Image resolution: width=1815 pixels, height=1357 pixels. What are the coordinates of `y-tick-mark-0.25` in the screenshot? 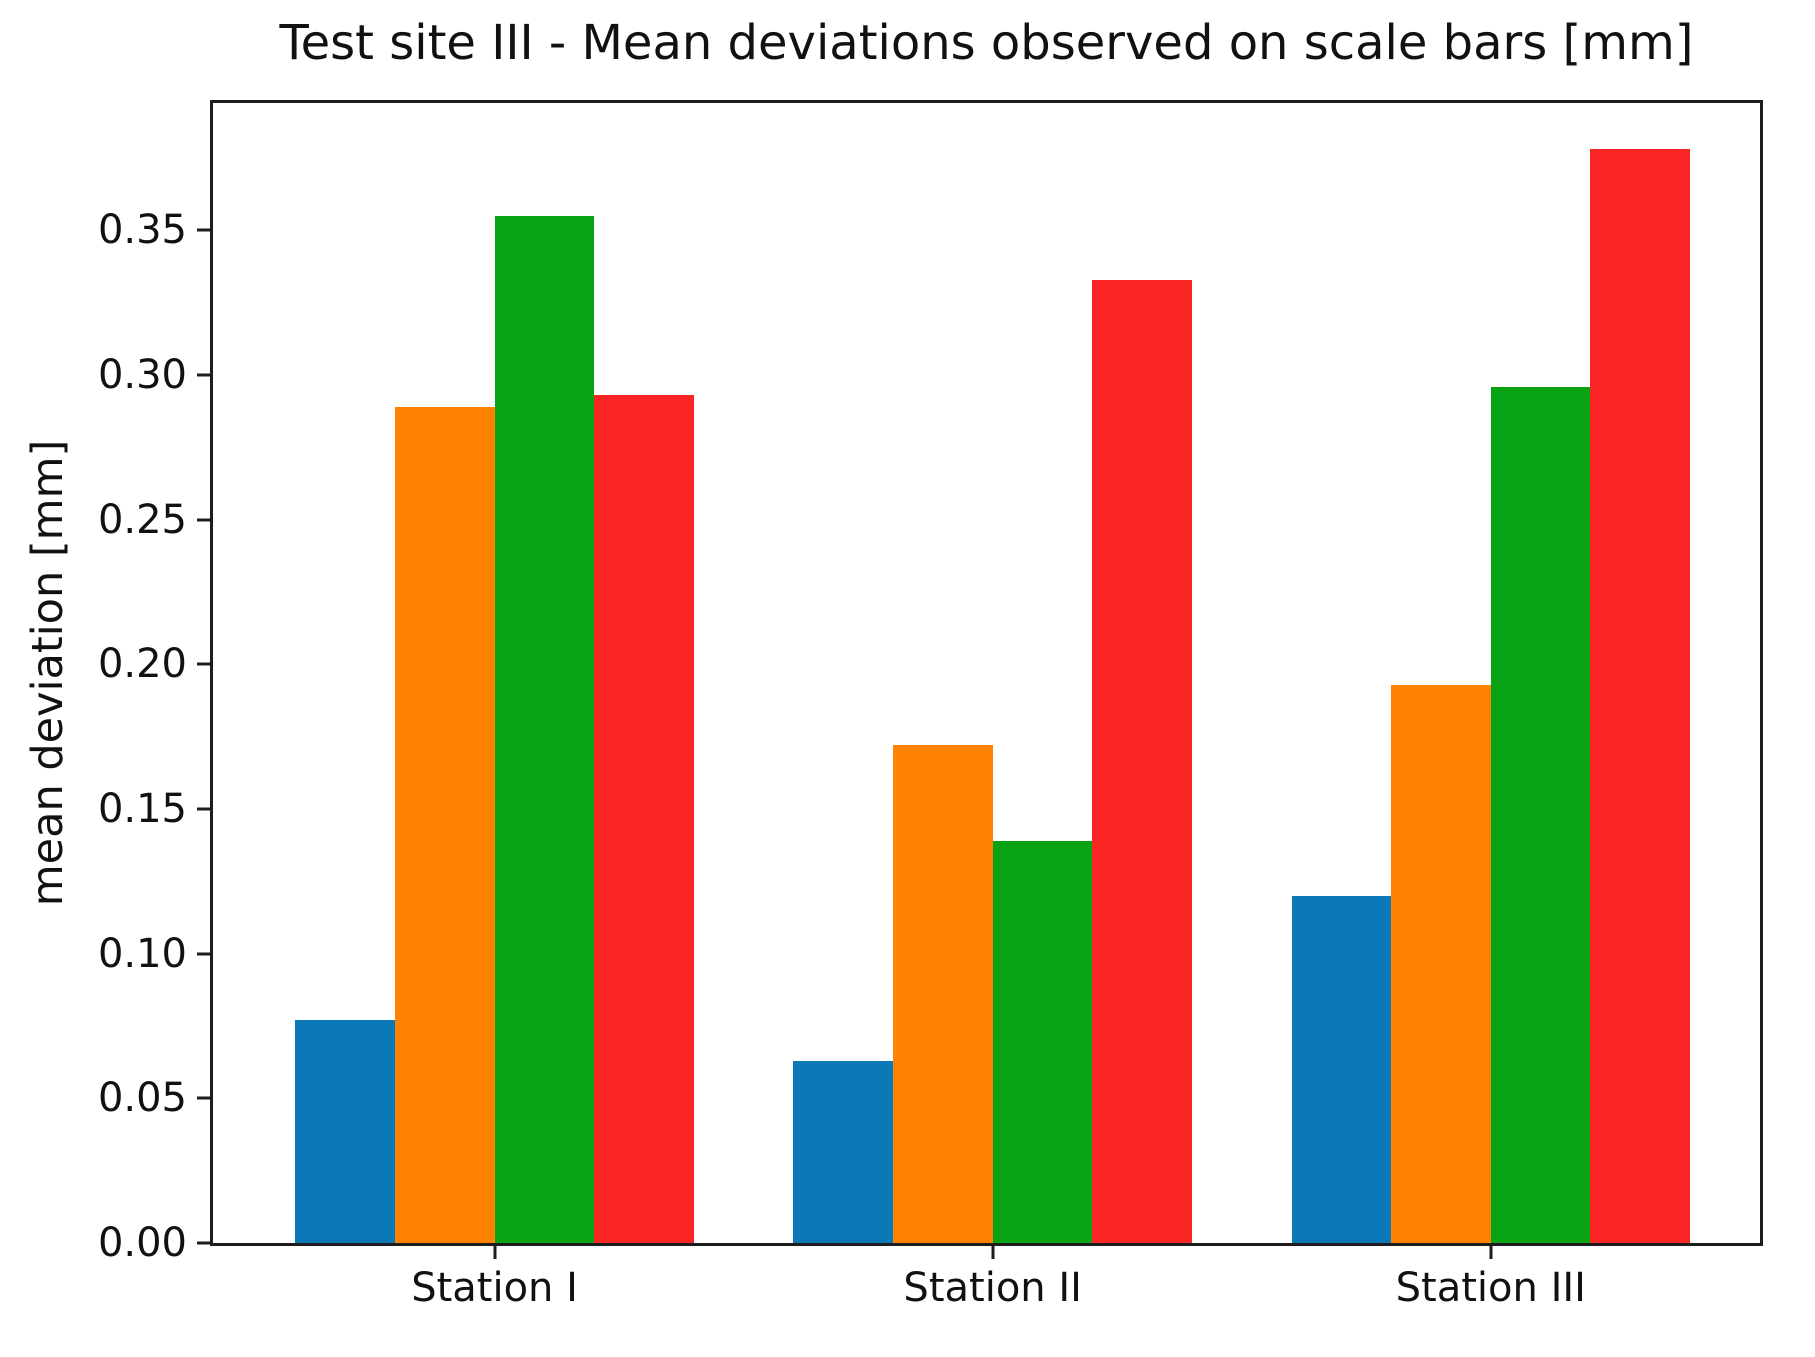 It's located at (203, 520).